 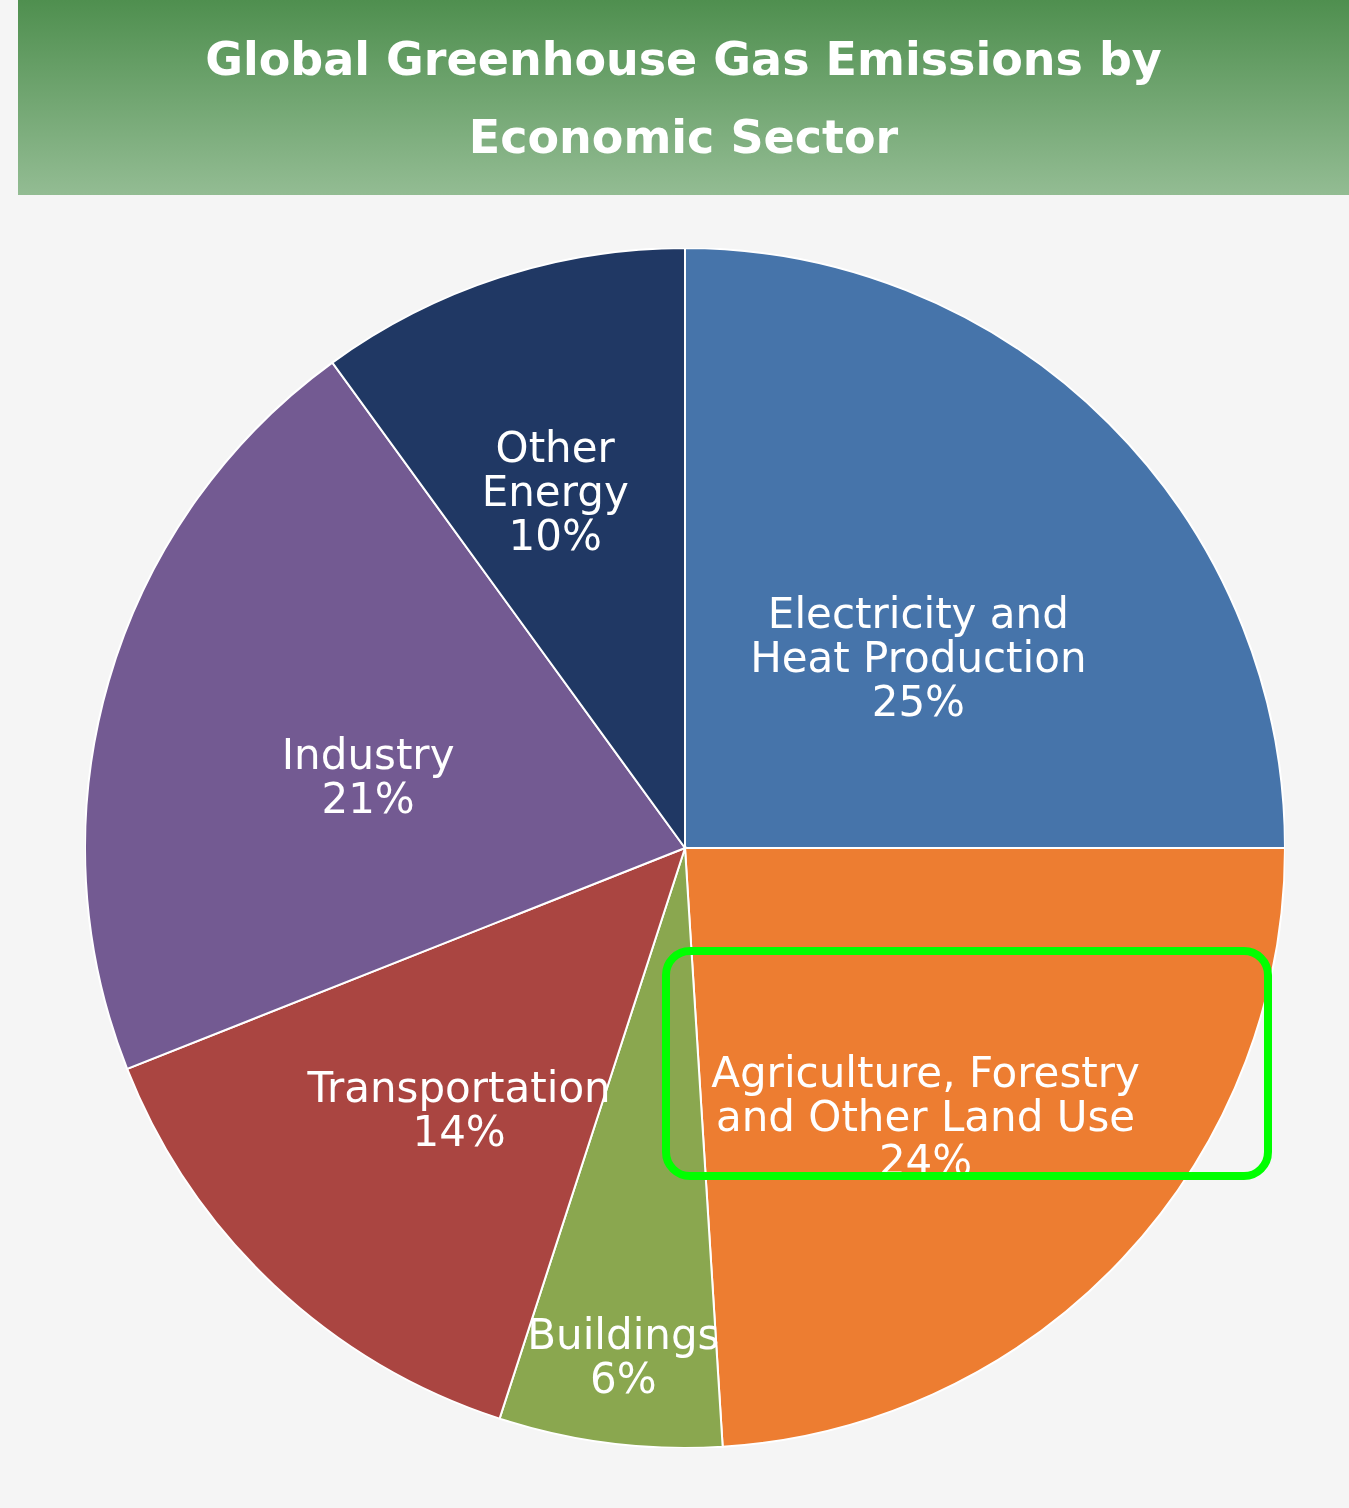 What do you see at coordinates (925, 1094) in the screenshot?
I see `slice-label: Agriculture, Forestry and Other Land Use` at bounding box center [925, 1094].